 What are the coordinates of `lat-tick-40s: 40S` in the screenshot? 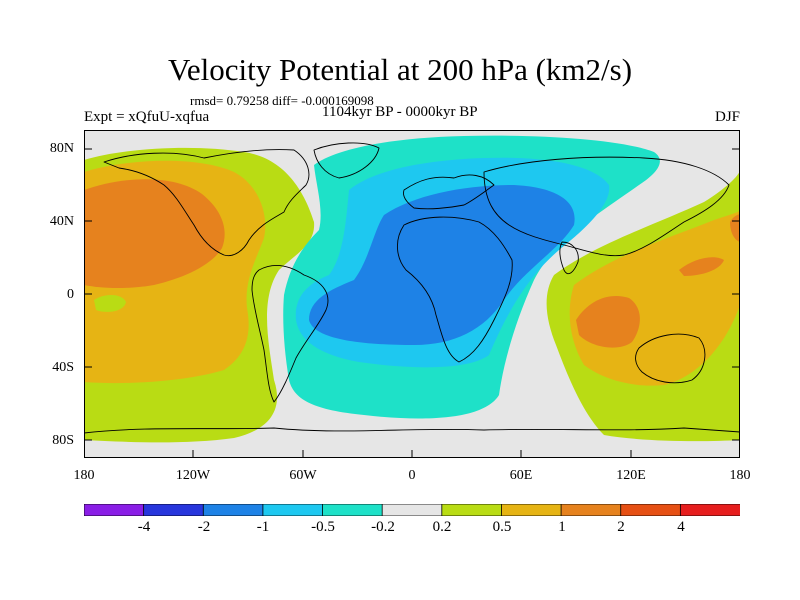 It's located at (63, 367).